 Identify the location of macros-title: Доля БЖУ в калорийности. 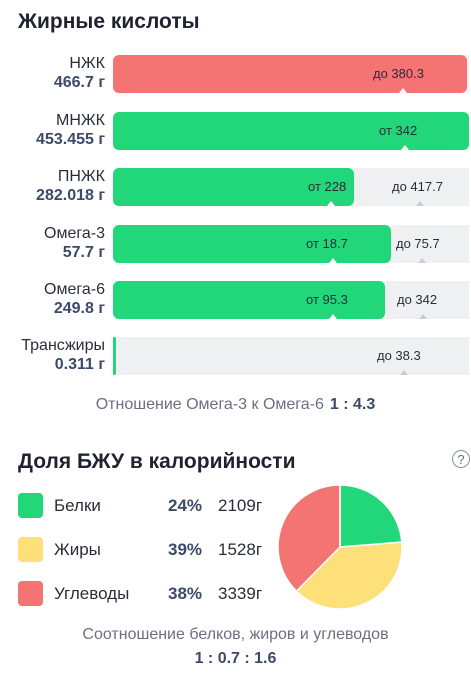
(157, 461).